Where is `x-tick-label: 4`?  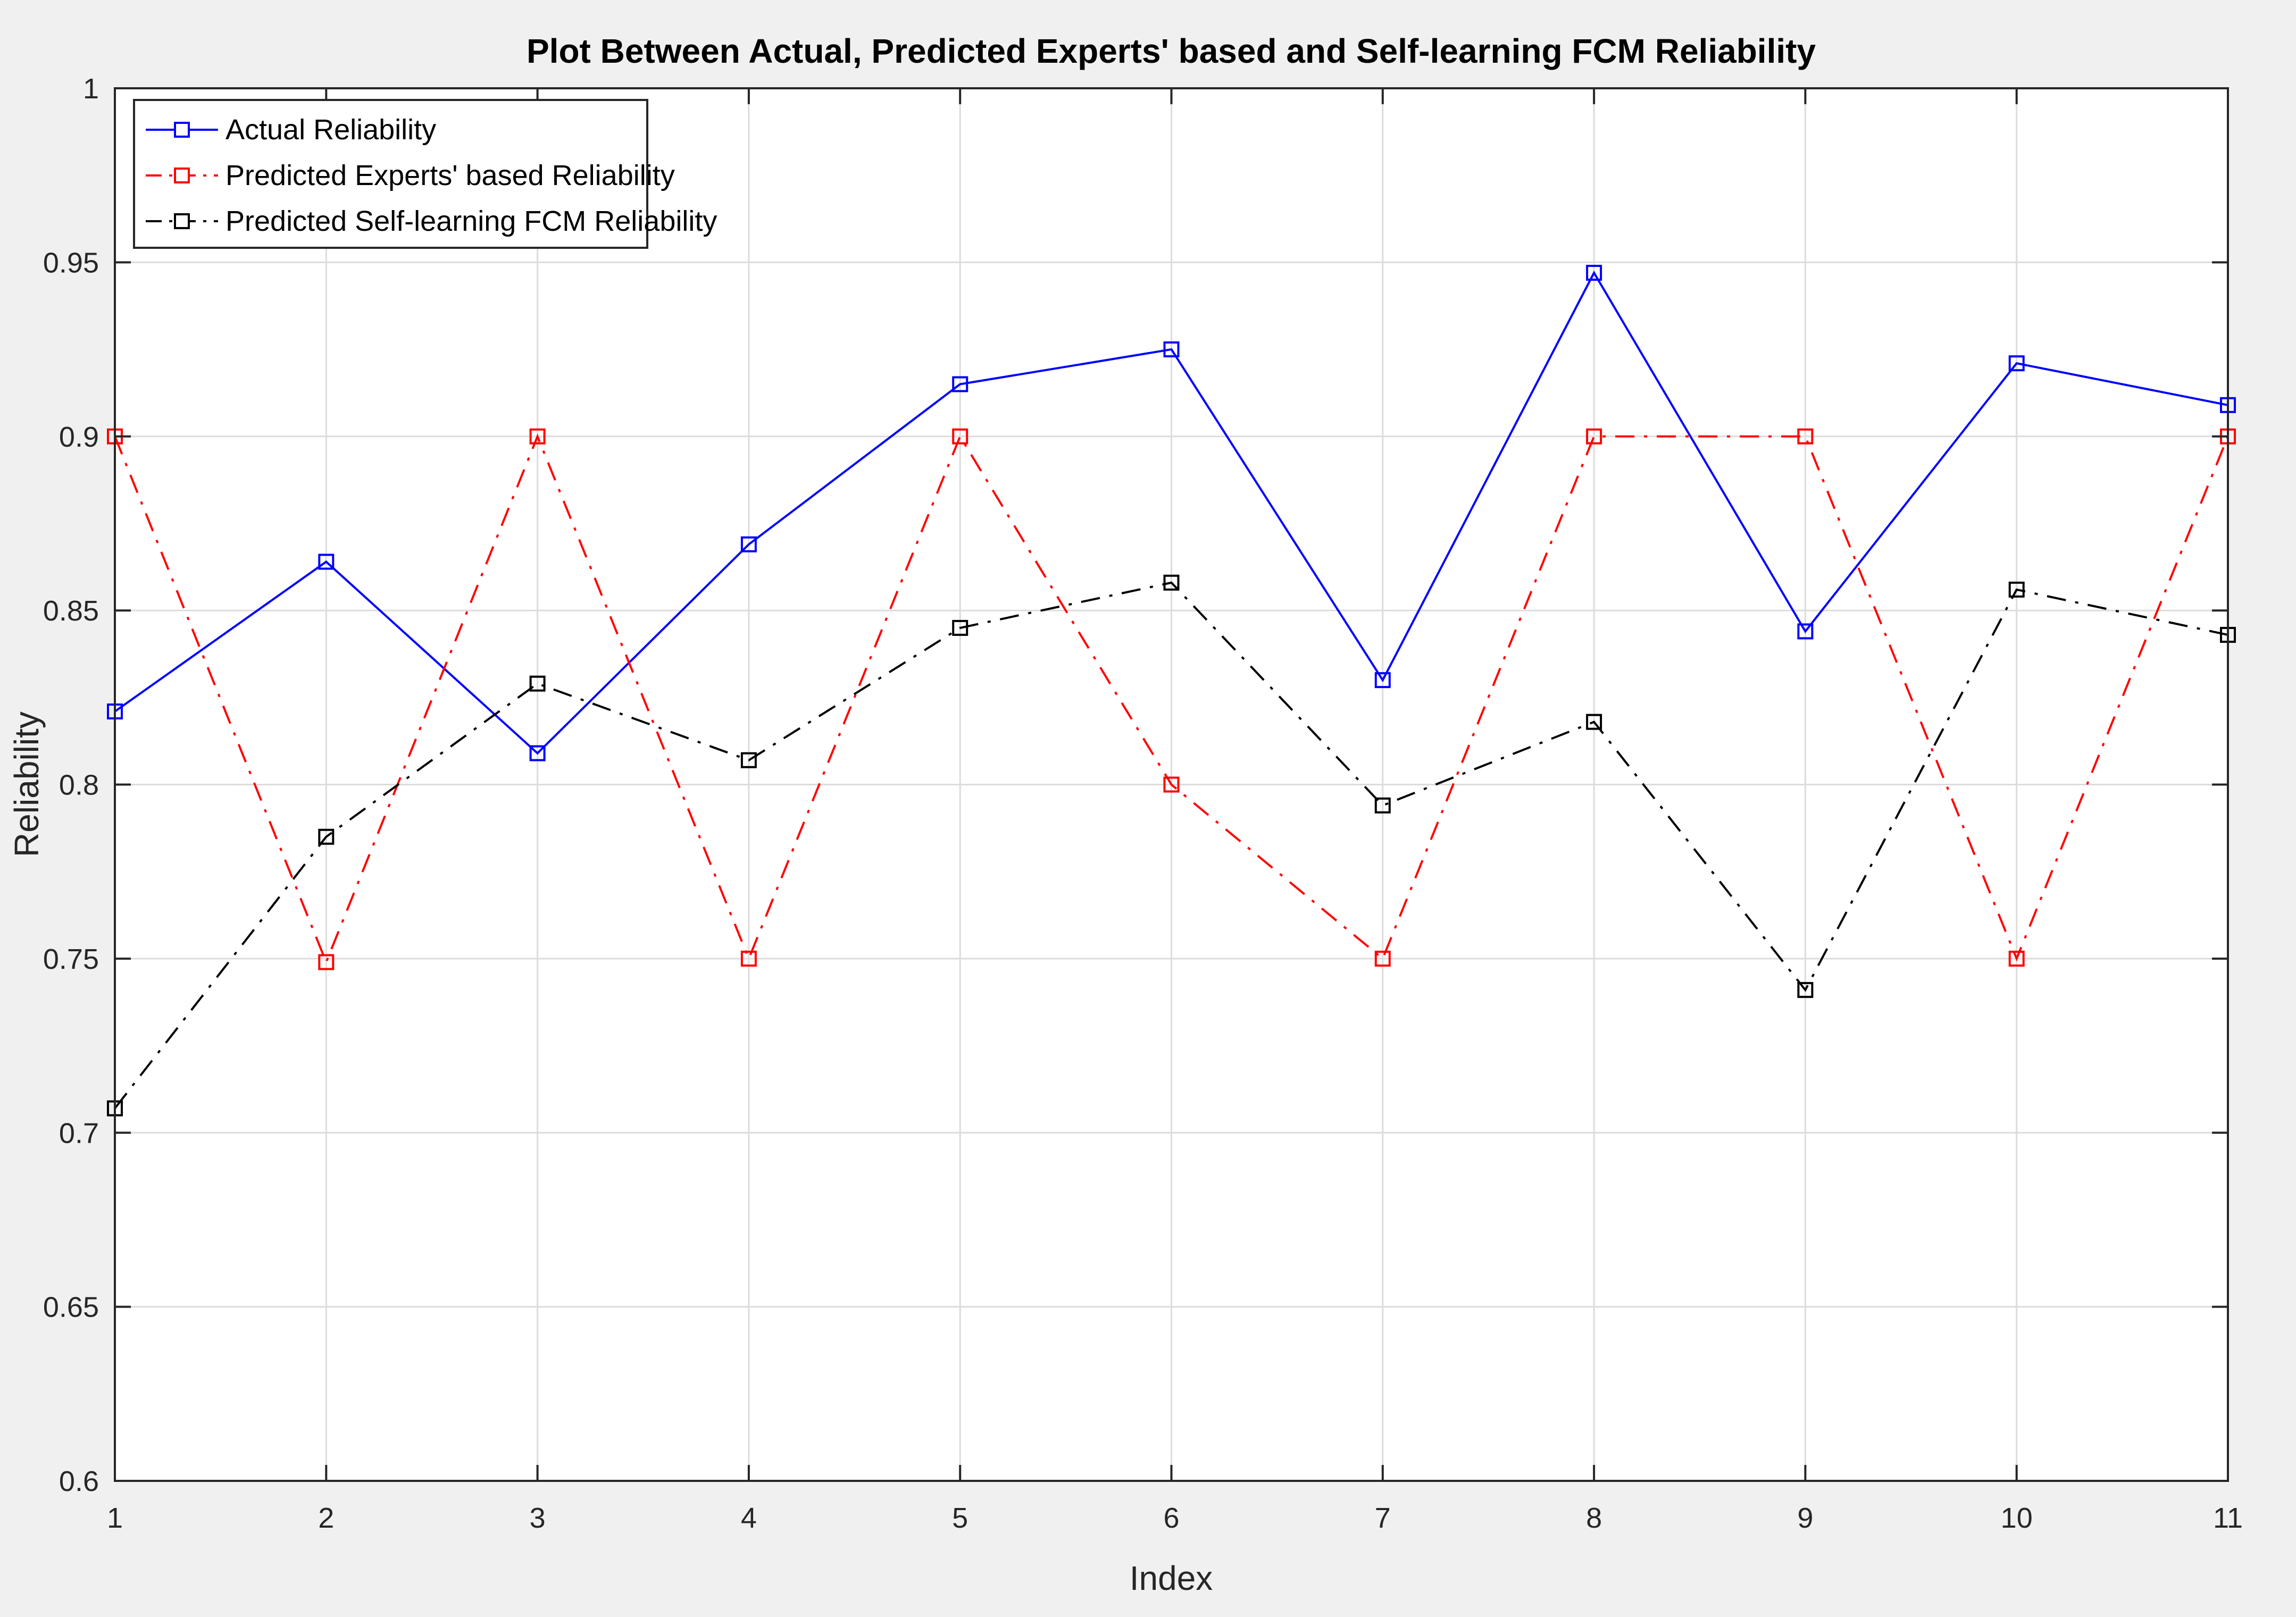 x-tick-label: 4 is located at coordinates (749, 1518).